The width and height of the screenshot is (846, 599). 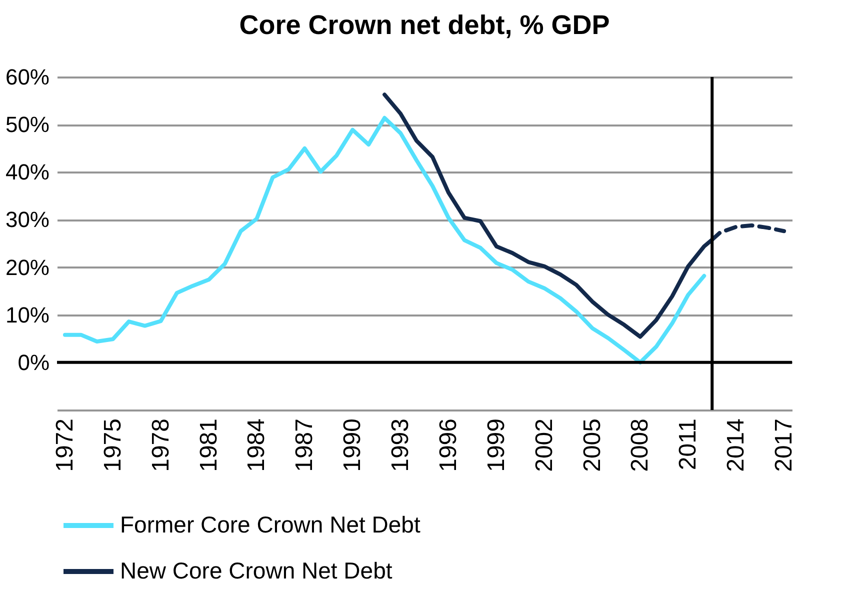 What do you see at coordinates (34, 362) in the screenshot?
I see `y-tick-label: 0%` at bounding box center [34, 362].